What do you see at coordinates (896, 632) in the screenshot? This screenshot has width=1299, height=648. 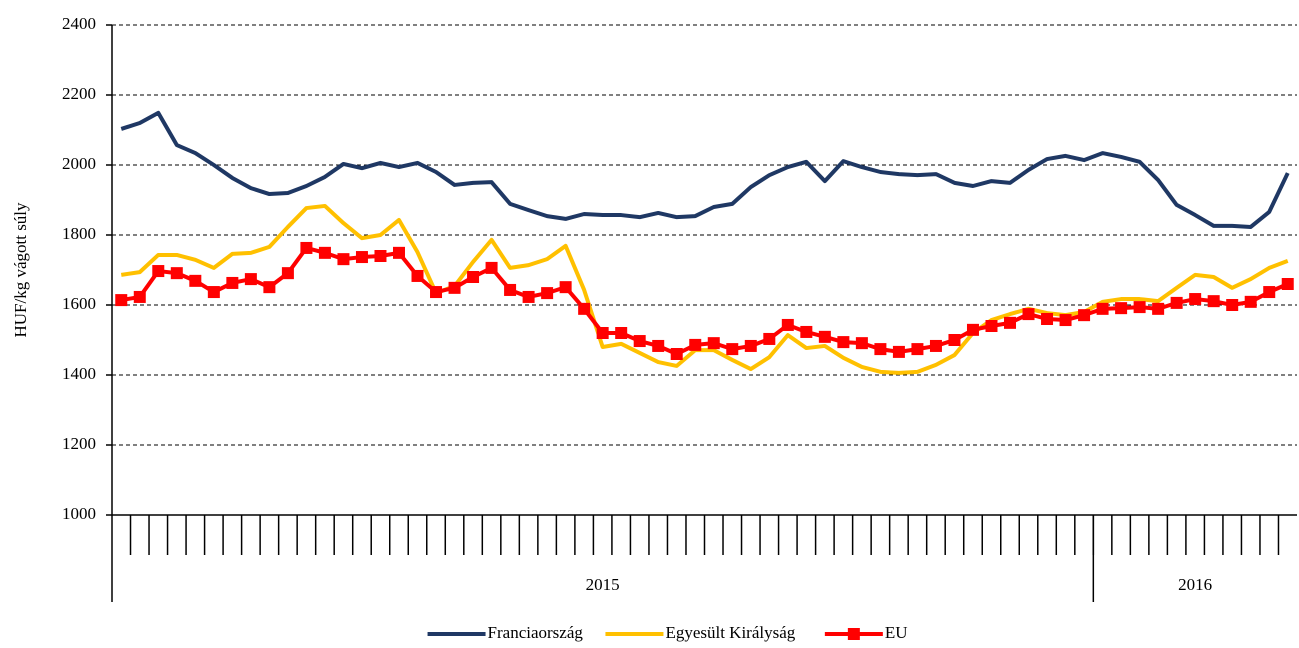 I see `legend-label: EU` at bounding box center [896, 632].